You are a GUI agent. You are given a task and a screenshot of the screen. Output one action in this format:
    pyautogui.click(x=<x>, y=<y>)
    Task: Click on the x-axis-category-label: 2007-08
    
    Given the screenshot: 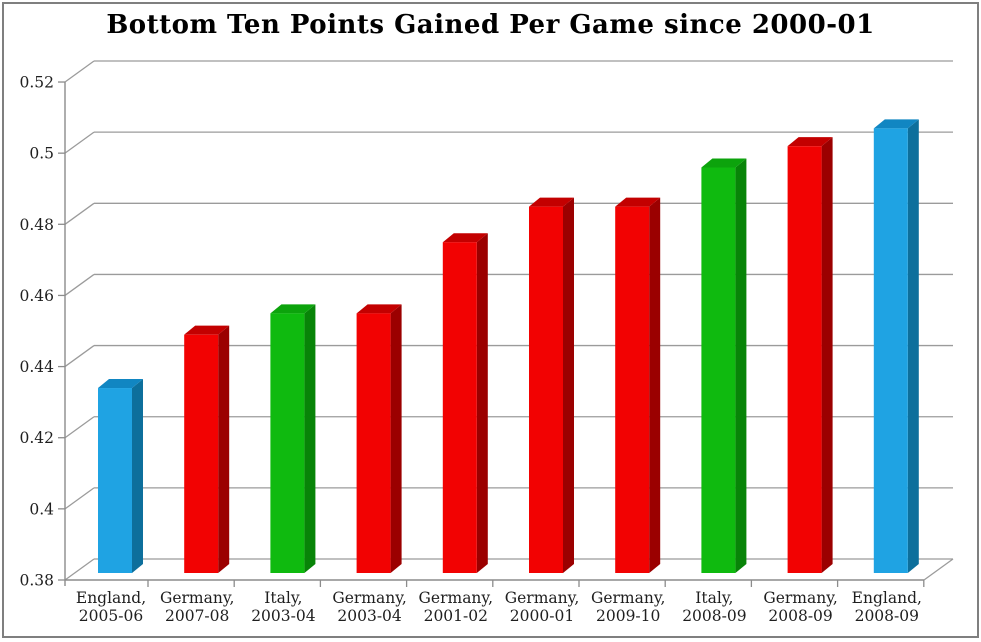 What is the action you would take?
    pyautogui.click(x=197, y=616)
    